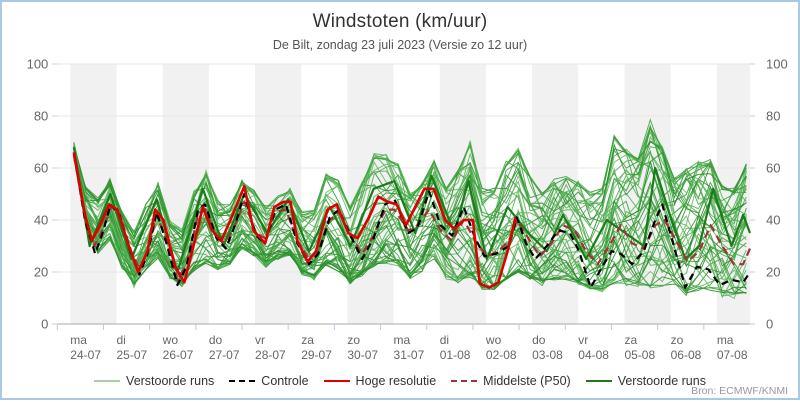 This screenshot has width=800, height=402. What do you see at coordinates (773, 168) in the screenshot?
I see `y-axis-label-right: 60` at bounding box center [773, 168].